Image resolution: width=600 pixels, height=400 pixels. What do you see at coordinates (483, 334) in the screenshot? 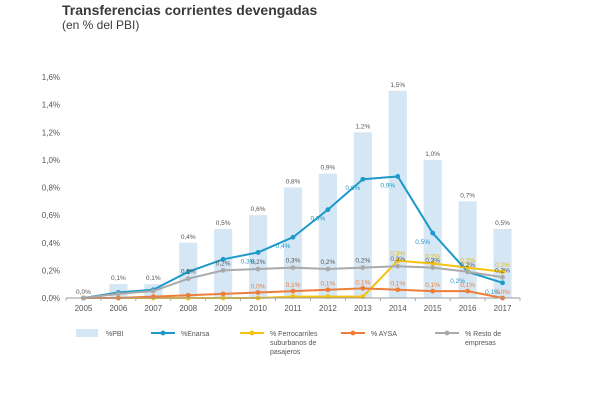
I see `legend-label: % Resto de` at bounding box center [483, 334].